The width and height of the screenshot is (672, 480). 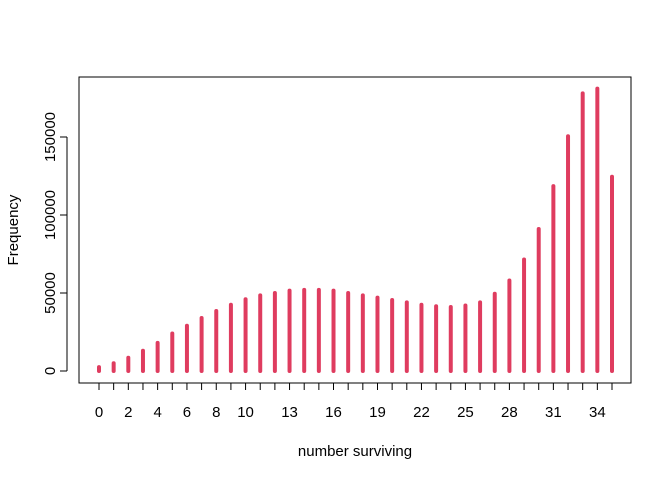 What do you see at coordinates (99, 412) in the screenshot?
I see `x-tick-label-0: 0` at bounding box center [99, 412].